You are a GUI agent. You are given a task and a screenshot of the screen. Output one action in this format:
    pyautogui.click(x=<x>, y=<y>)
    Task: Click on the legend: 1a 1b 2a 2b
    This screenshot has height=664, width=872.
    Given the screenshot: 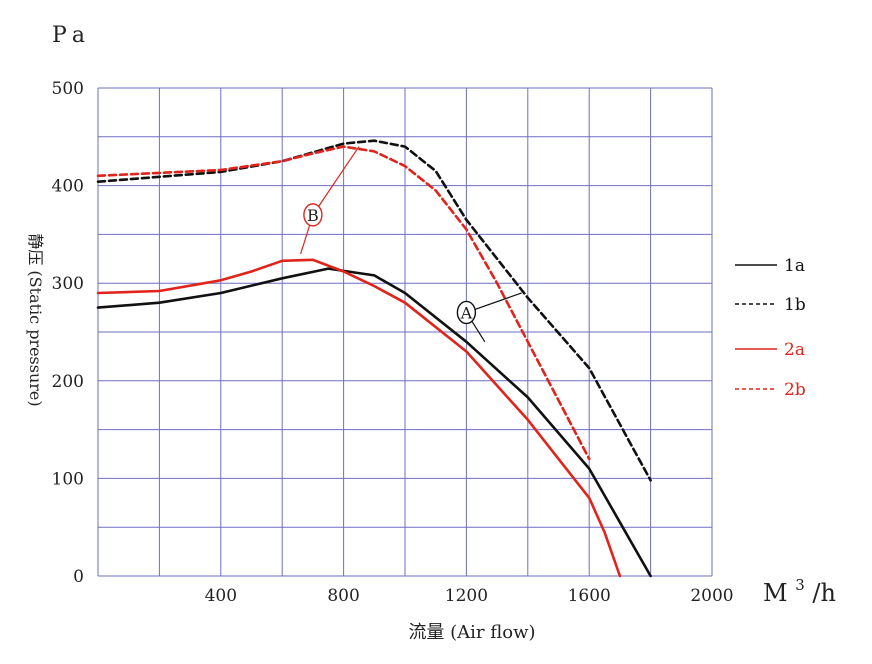 What is the action you would take?
    pyautogui.click(x=770, y=328)
    